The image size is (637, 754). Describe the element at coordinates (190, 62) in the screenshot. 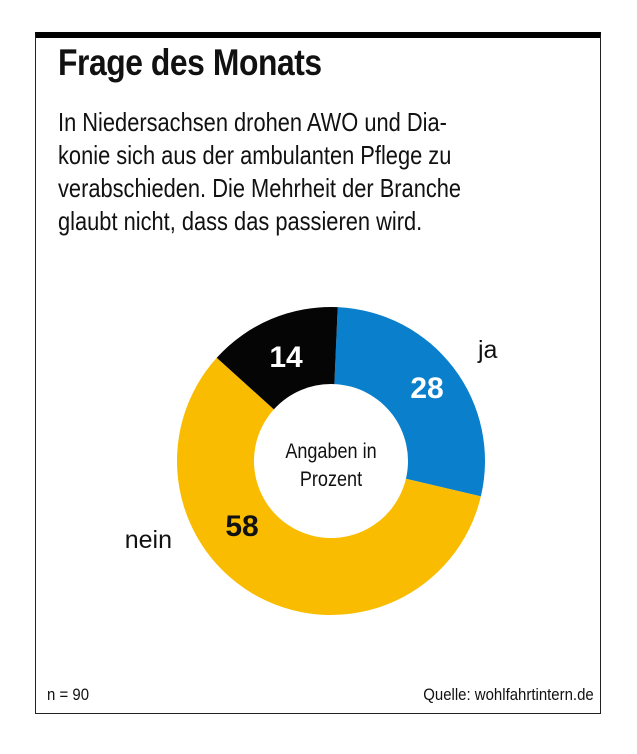

I see `chart-title: Frage des Monats` at that location.